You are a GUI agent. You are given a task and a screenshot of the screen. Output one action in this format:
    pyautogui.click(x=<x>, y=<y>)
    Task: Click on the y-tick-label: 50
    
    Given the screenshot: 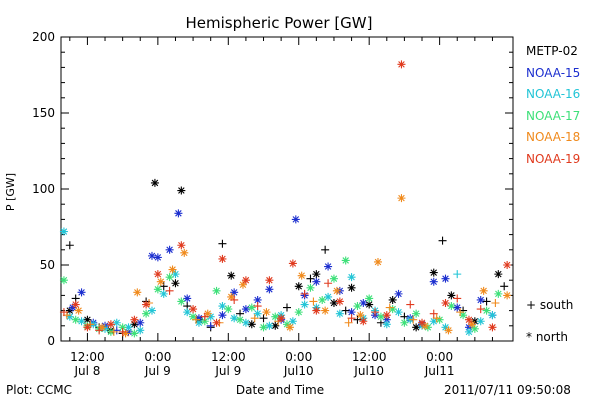 What is the action you would take?
    pyautogui.click(x=47, y=265)
    